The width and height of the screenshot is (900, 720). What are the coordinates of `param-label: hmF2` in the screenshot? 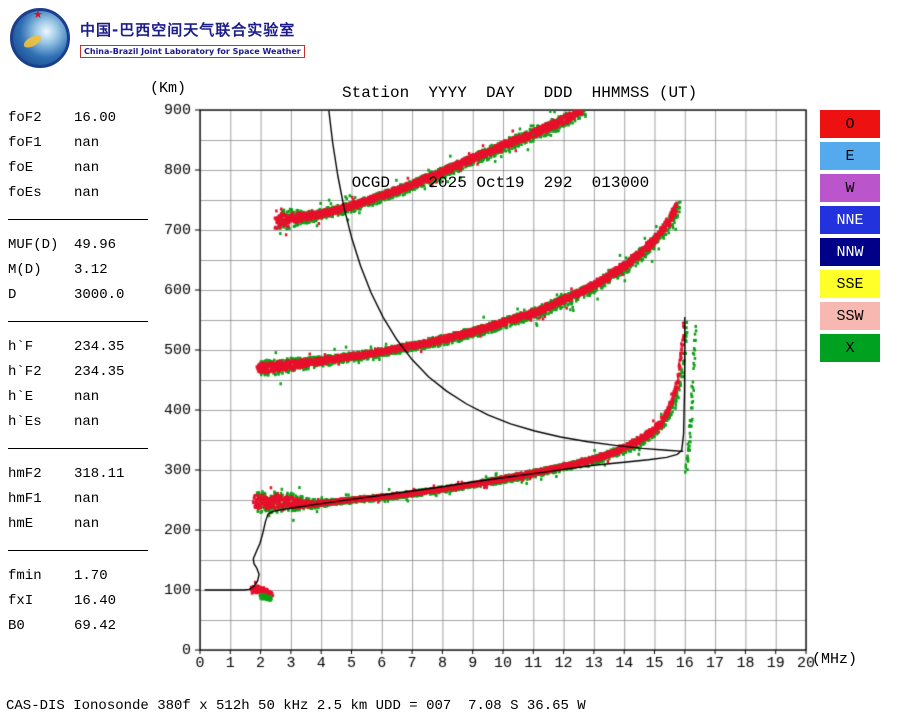 It's located at (25, 474).